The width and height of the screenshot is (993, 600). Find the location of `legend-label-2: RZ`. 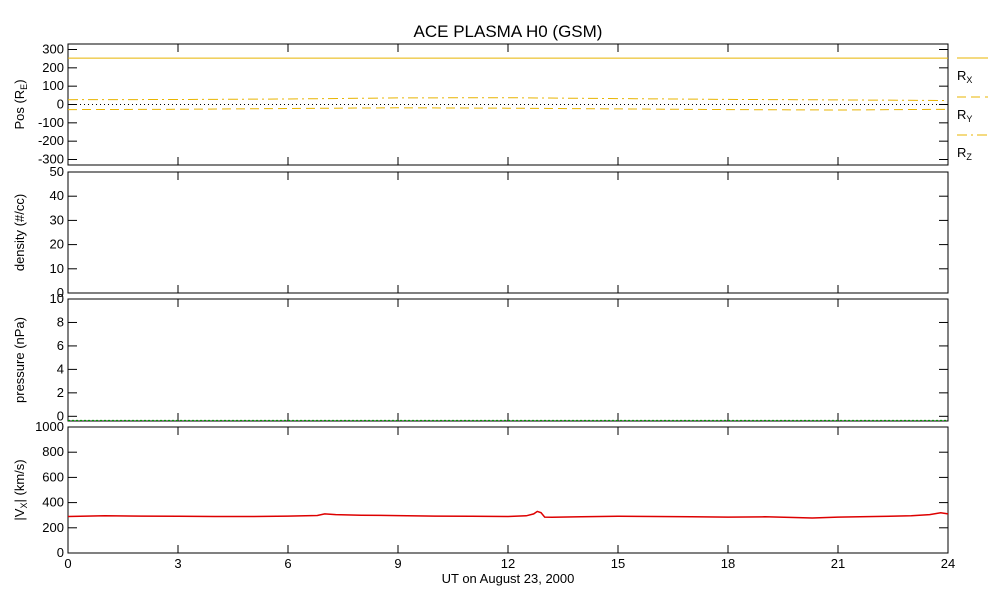

legend-label-2: RZ is located at coordinates (964, 153).